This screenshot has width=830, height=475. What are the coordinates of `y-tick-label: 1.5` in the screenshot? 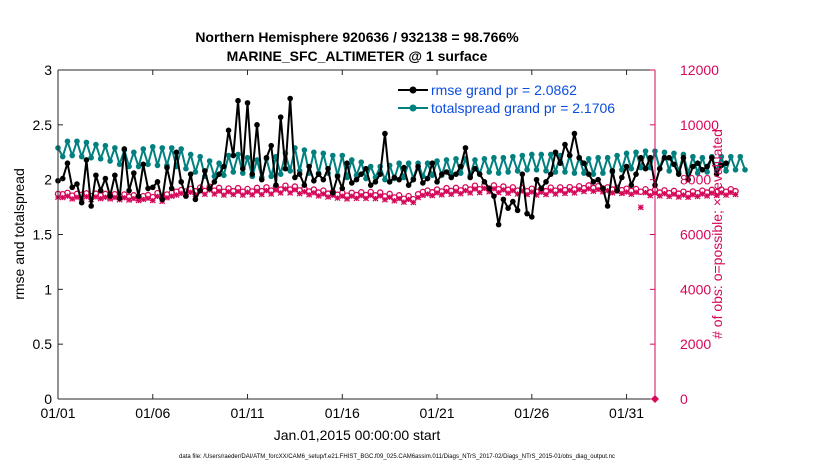 It's located at (43, 235).